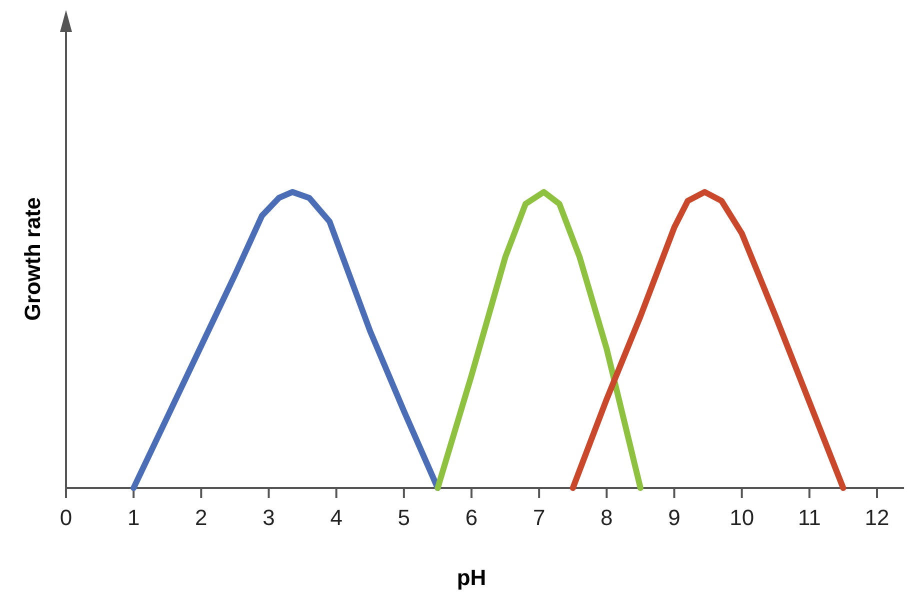 This screenshot has width=917, height=597. I want to click on x-tick-label: 5, so click(404, 517).